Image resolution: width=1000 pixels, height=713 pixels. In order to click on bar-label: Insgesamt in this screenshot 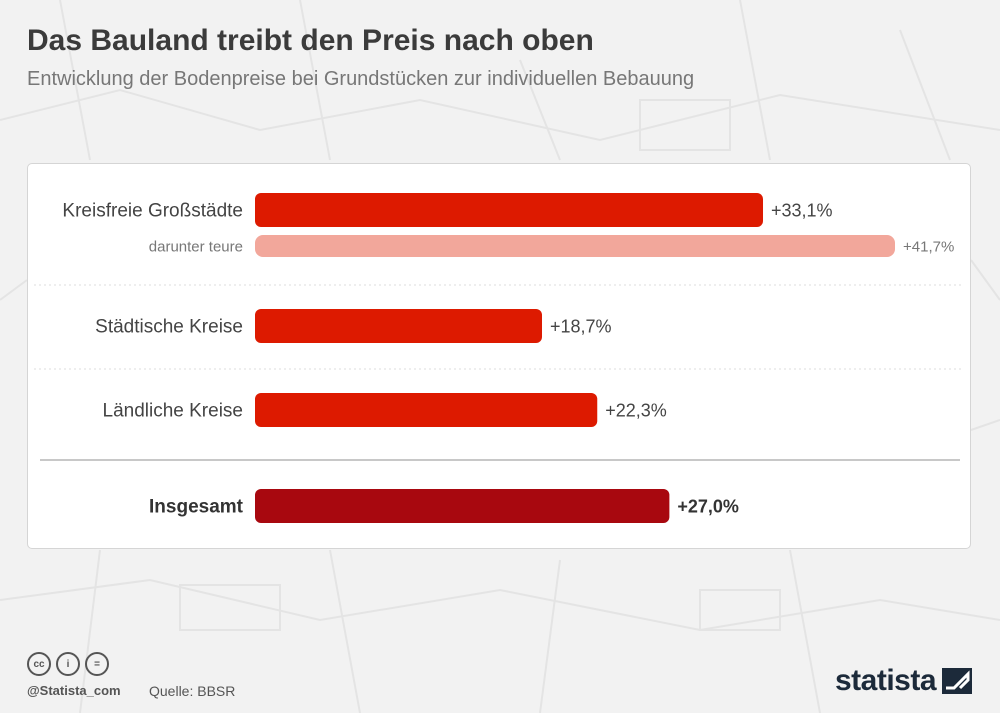, I will do `click(196, 507)`.